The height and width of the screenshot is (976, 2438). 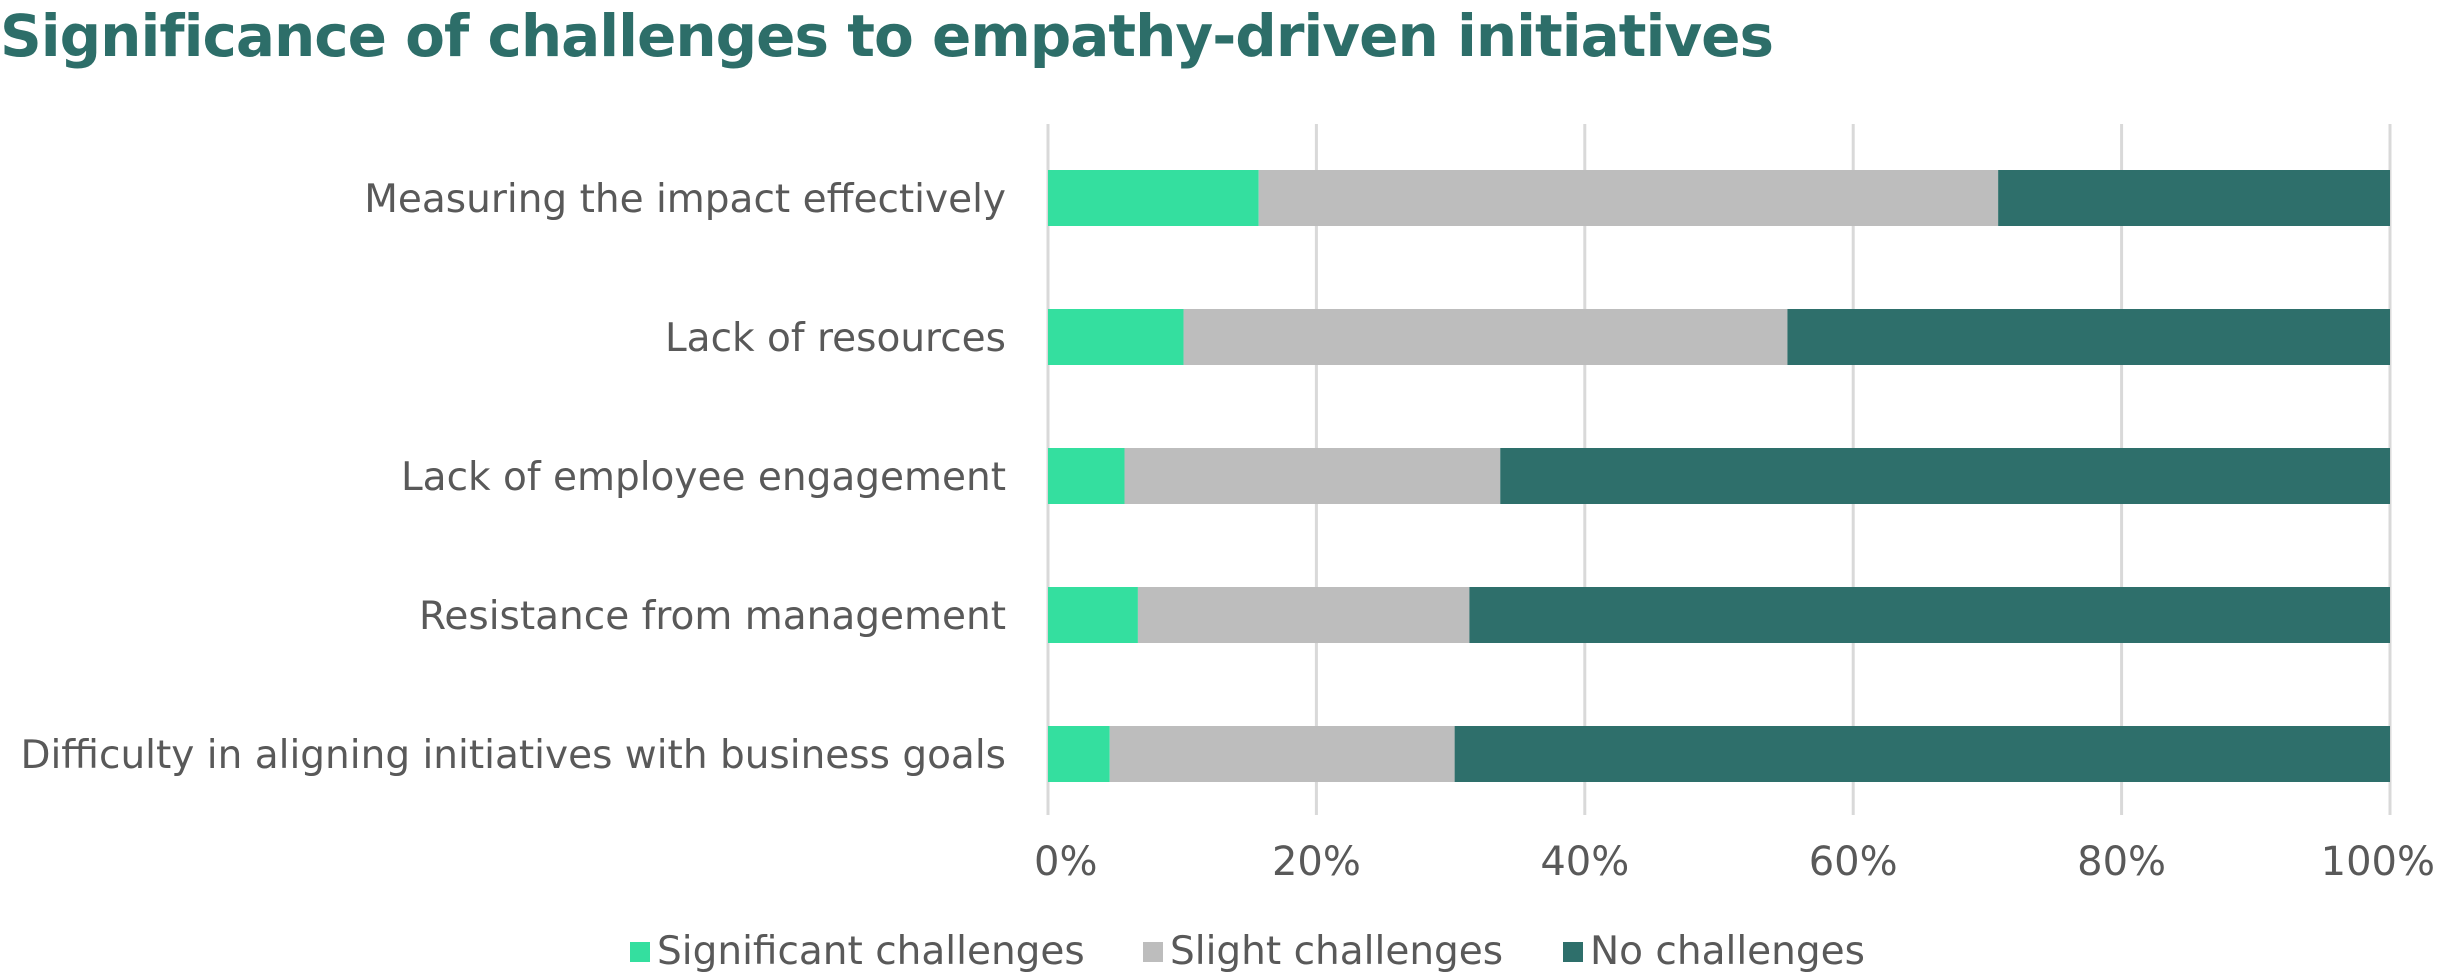 I want to click on legend-label: Significant challenges, so click(x=871, y=951).